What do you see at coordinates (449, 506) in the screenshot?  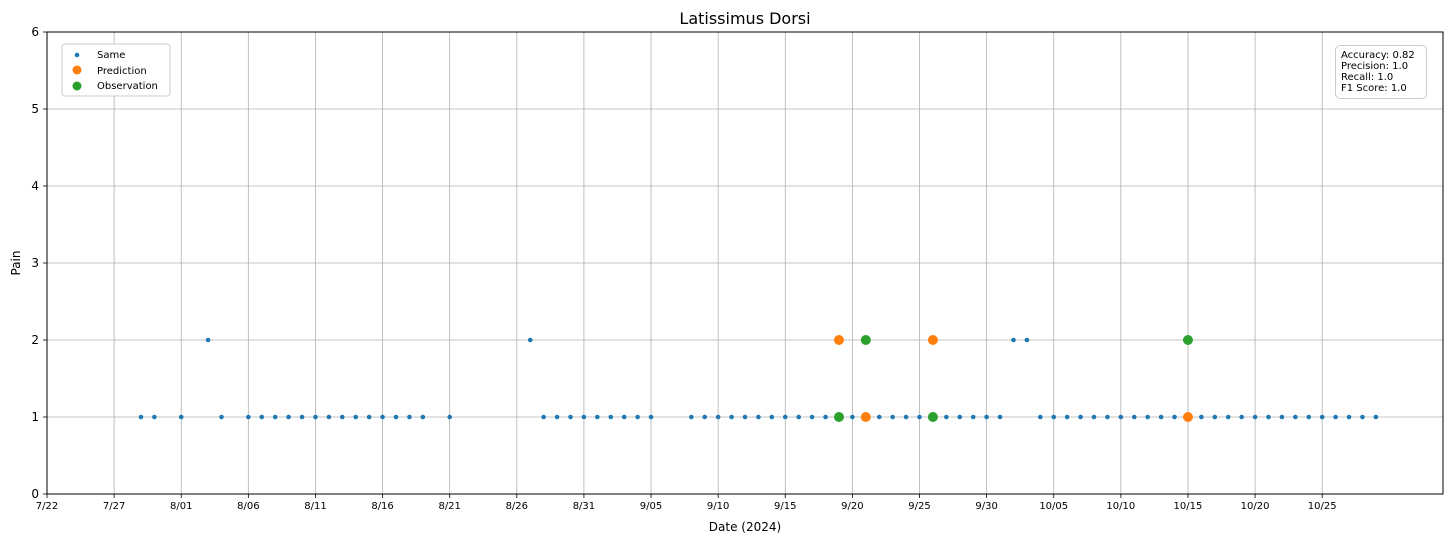 I see `x-tick-label: 8/21` at bounding box center [449, 506].